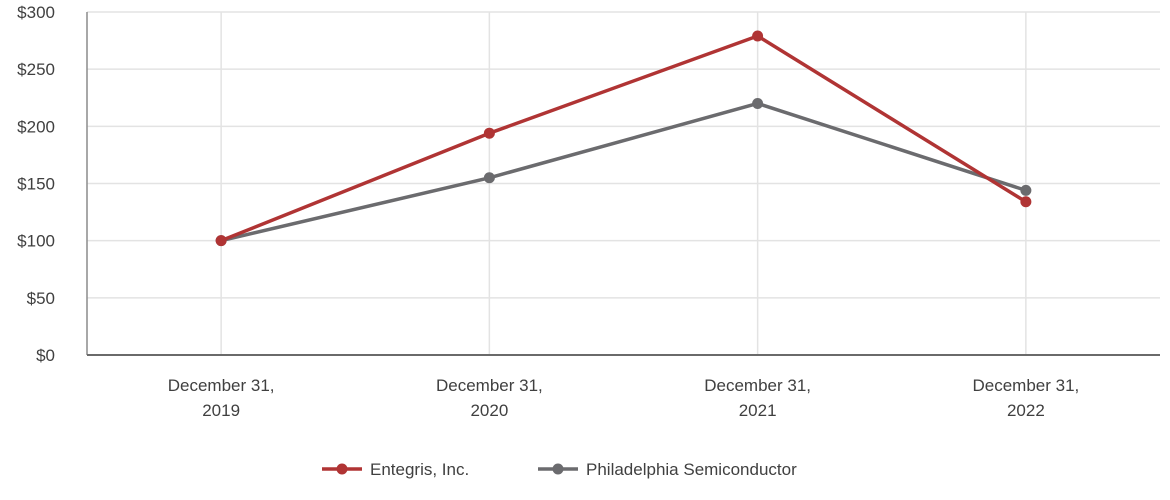 The image size is (1170, 500). I want to click on x-tick-label: December 31, 2022, so click(1025, 398).